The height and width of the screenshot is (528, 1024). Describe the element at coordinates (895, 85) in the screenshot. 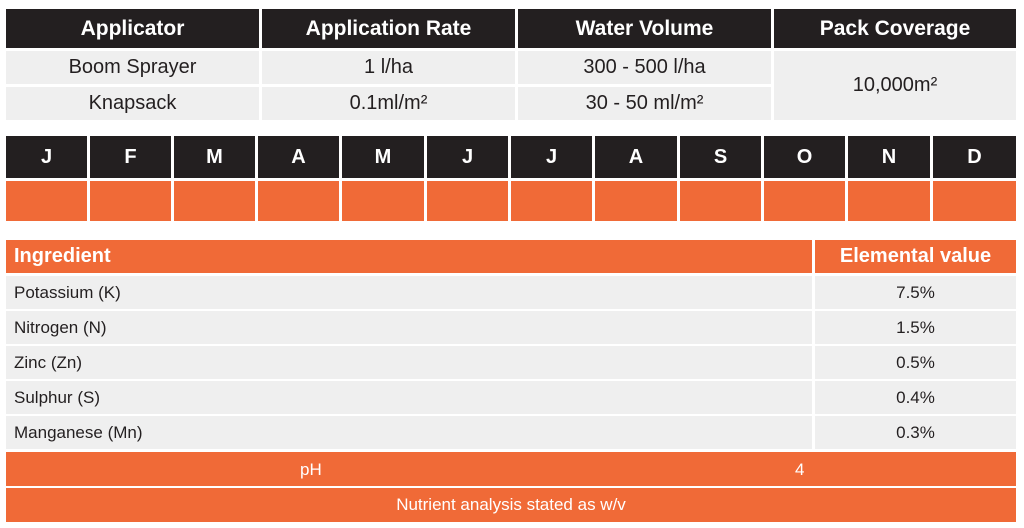

I see `pack-coverage-value: 10,000m²` at that location.